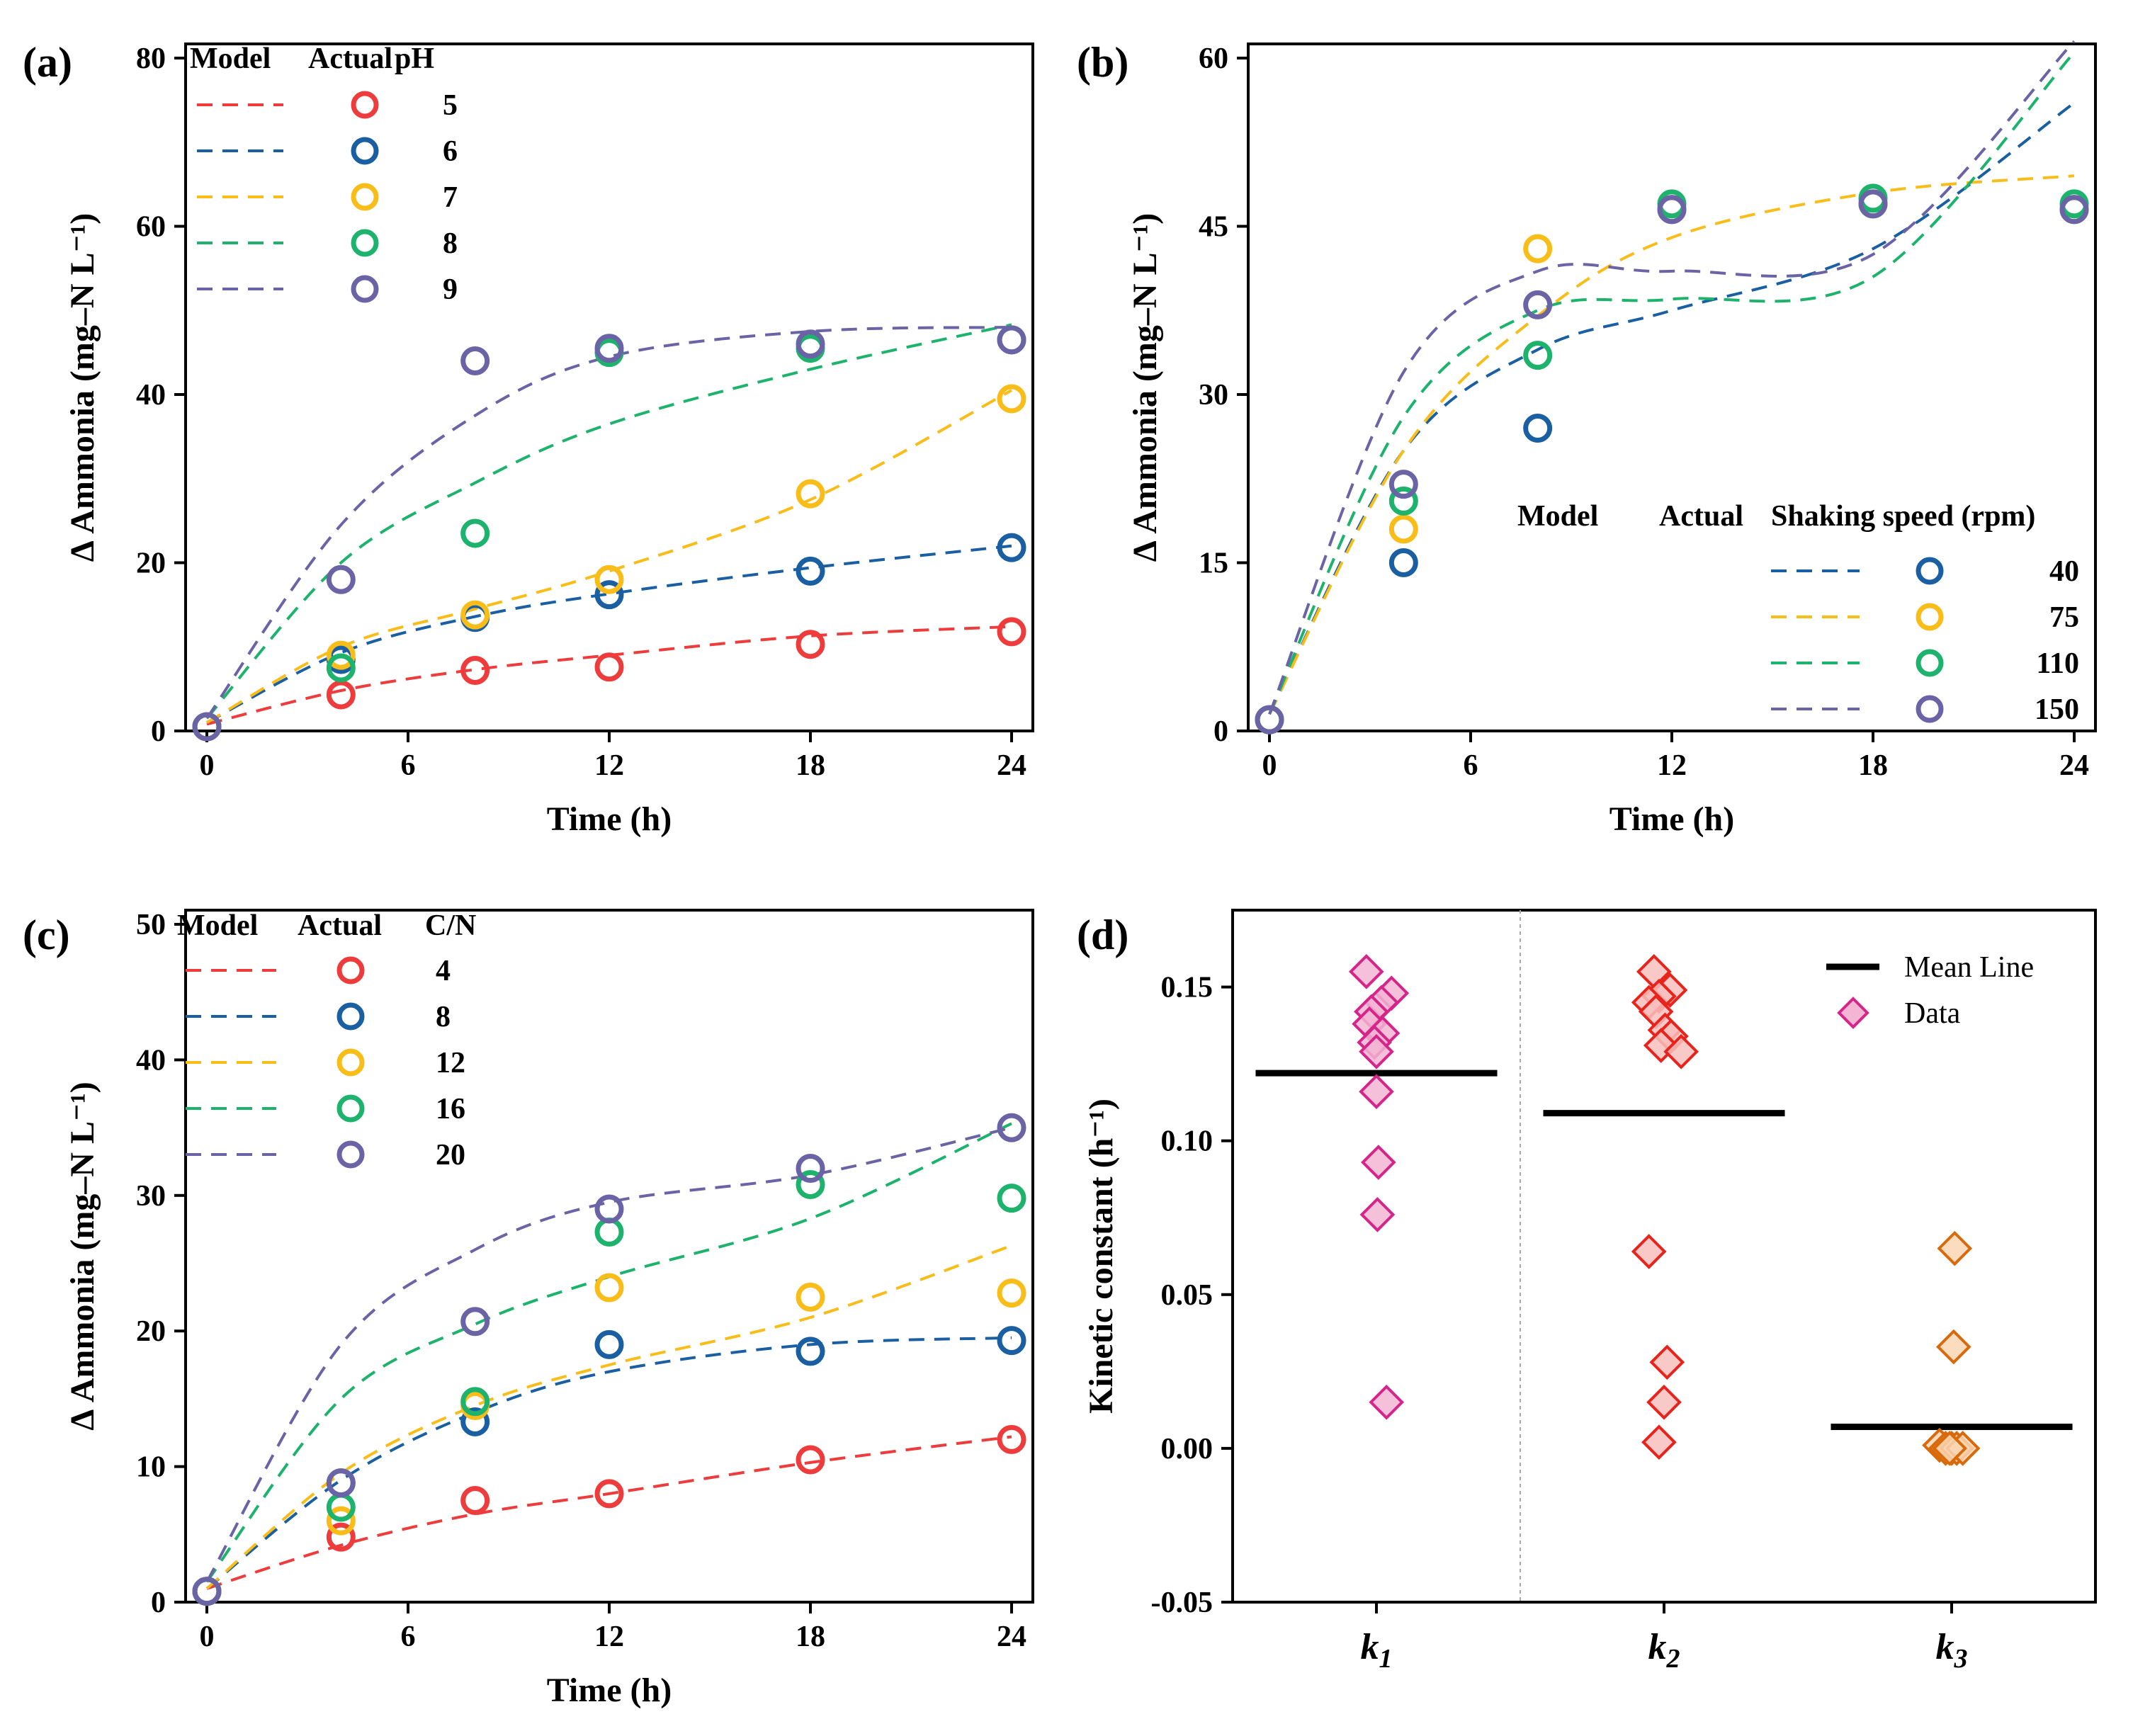 Image resolution: width=2133 pixels, height=1736 pixels. What do you see at coordinates (450, 1155) in the screenshot?
I see `legend-label-20: 20` at bounding box center [450, 1155].